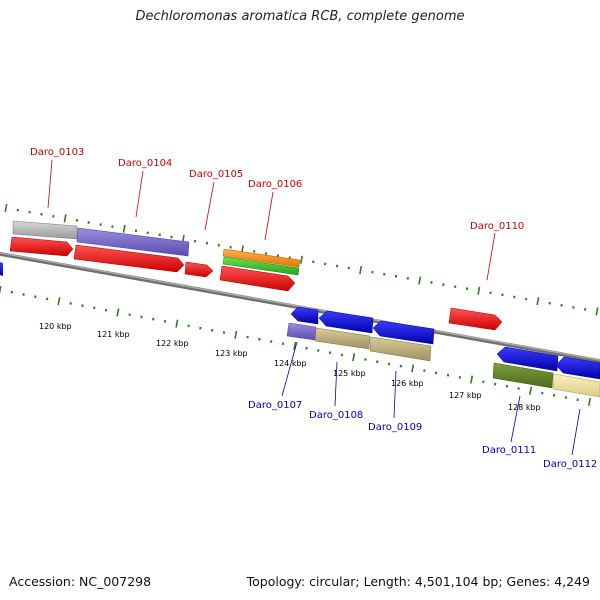 Image resolution: width=600 pixels, height=600 pixels. Describe the element at coordinates (145, 163) in the screenshot. I see `gene-label-top: Daro_0104` at that location.